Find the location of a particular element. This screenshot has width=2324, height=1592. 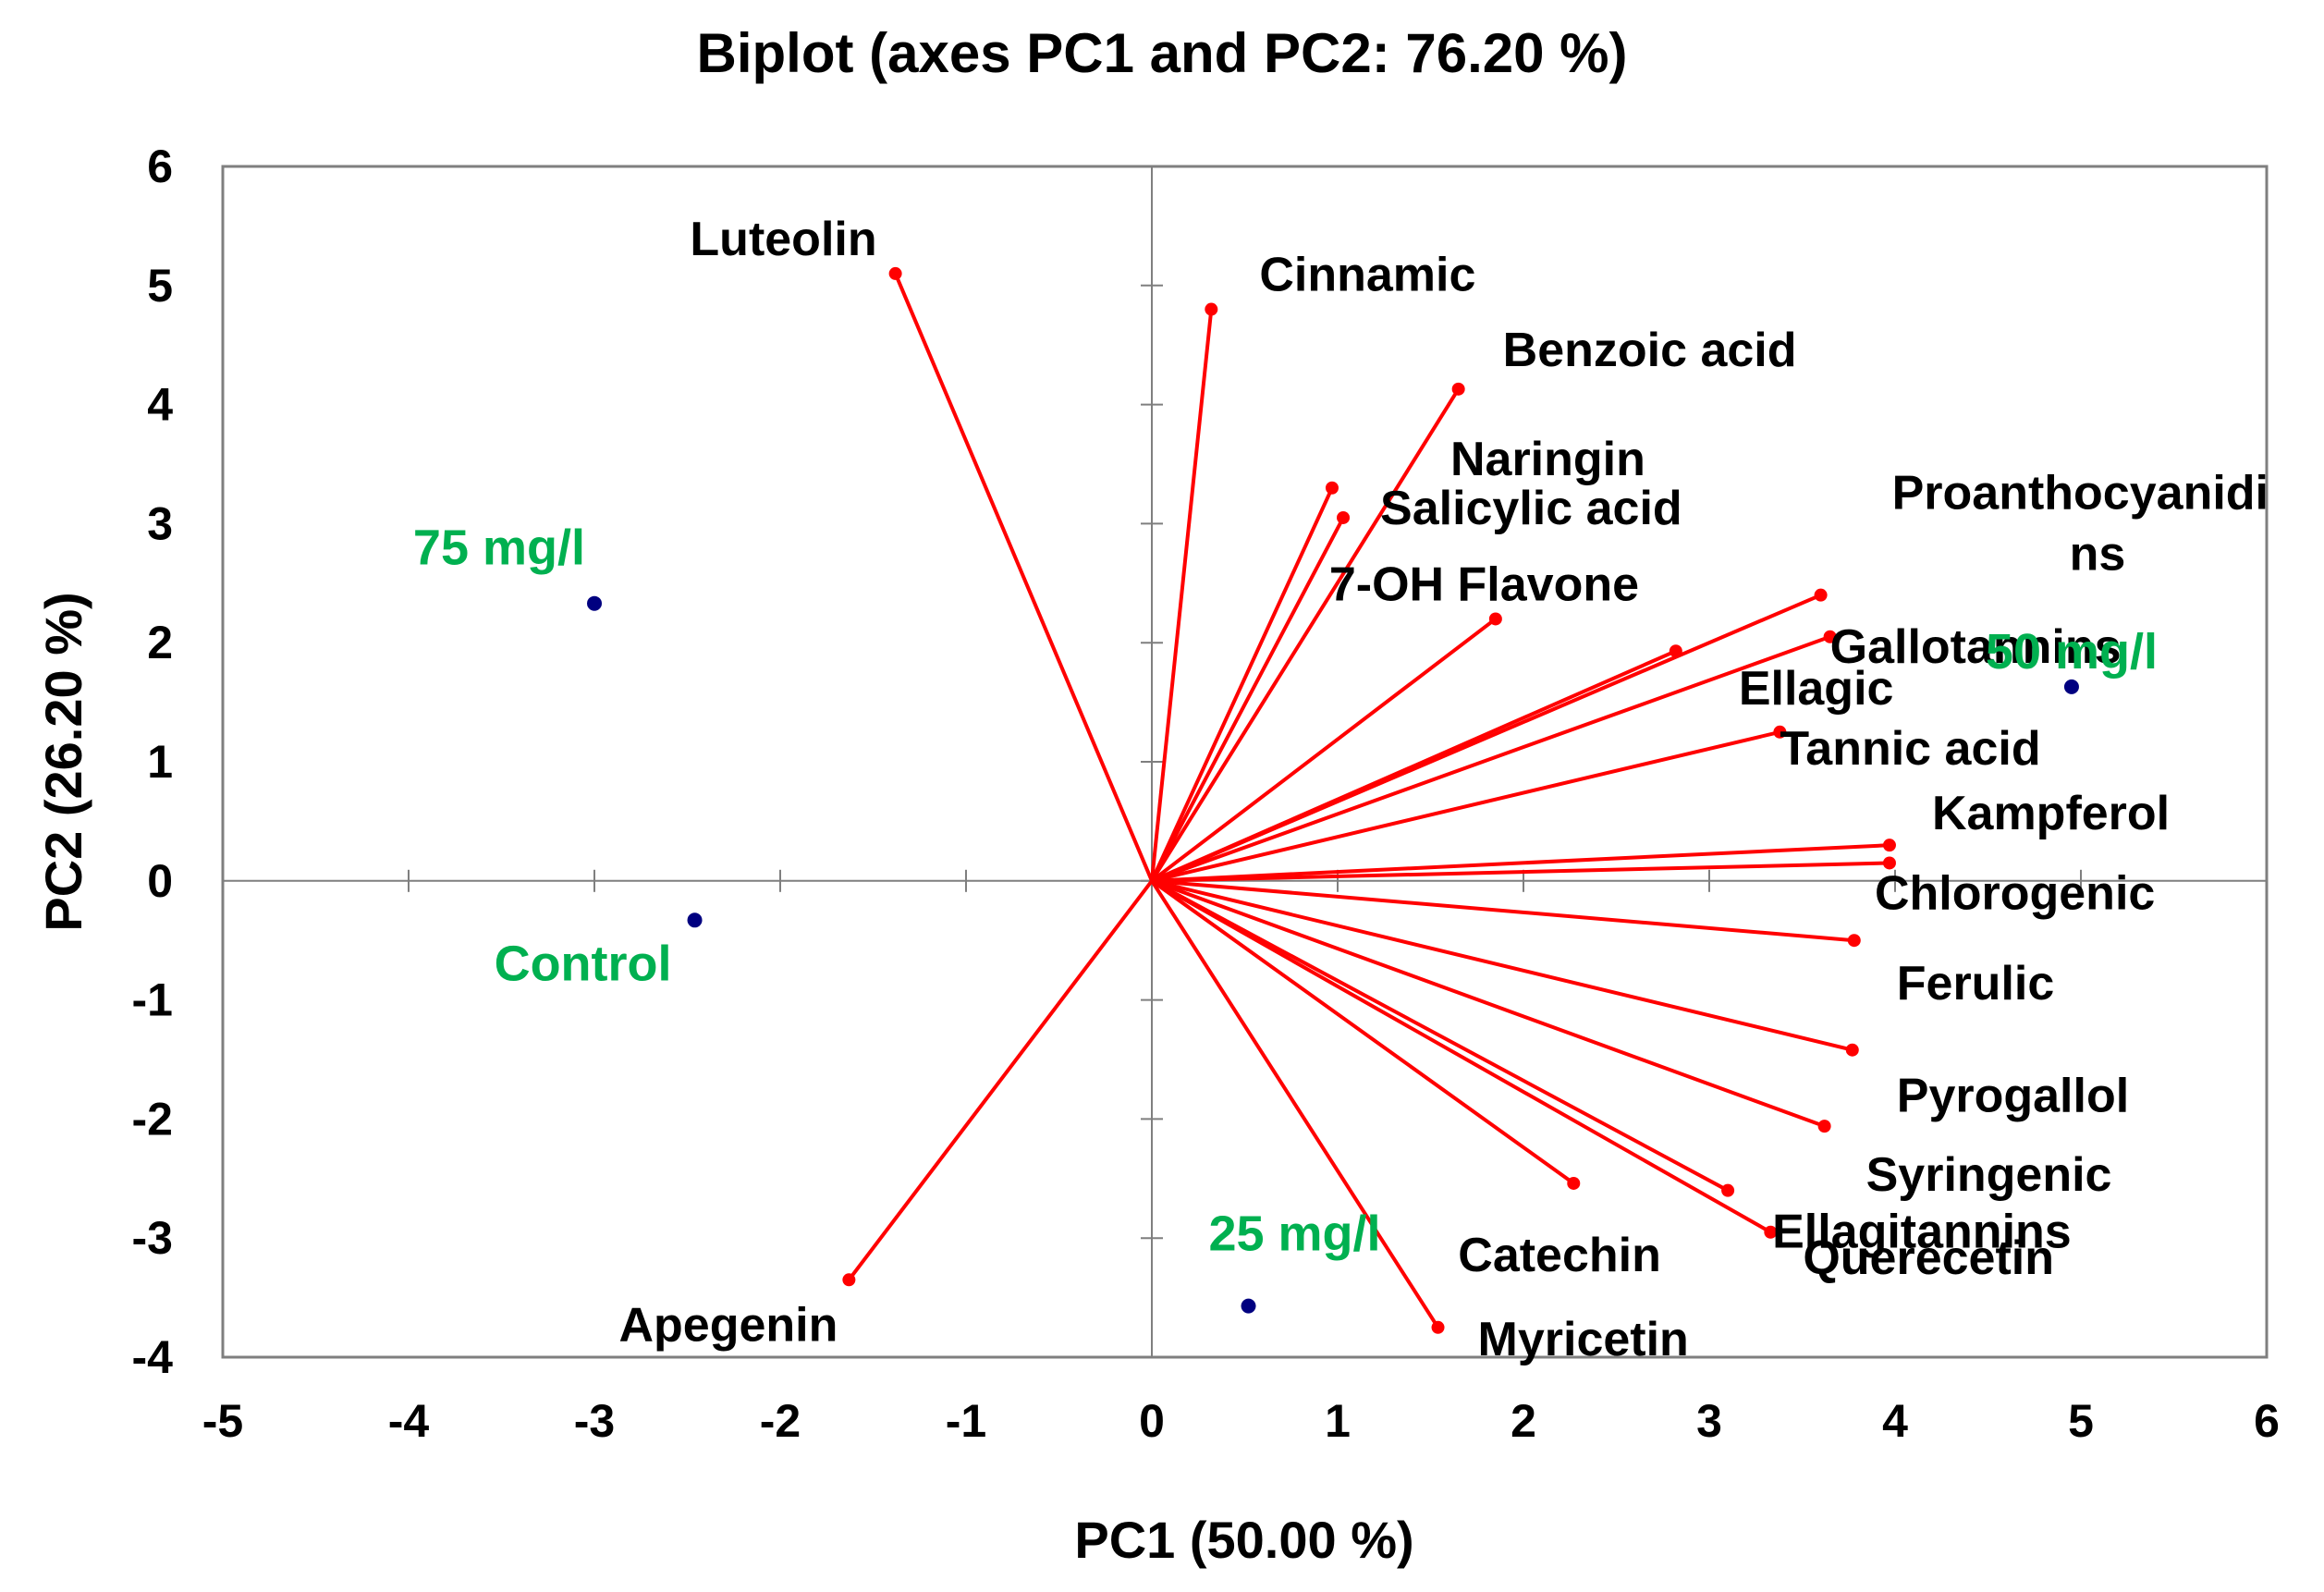

label-chlorogenic: Chlorogenic is located at coordinates (2015, 893).